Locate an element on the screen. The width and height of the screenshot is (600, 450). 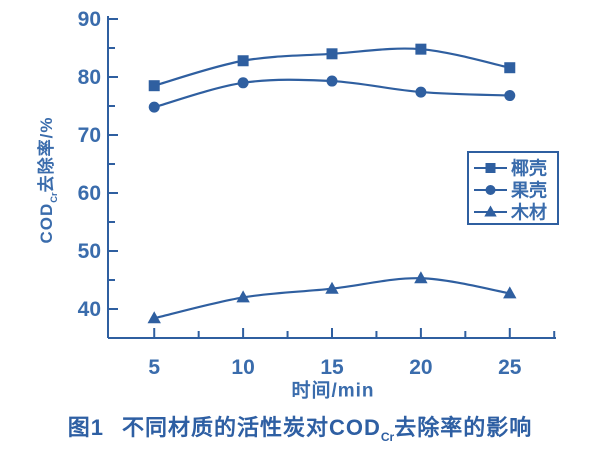
y-tick-label: 70 is located at coordinates (89, 135).